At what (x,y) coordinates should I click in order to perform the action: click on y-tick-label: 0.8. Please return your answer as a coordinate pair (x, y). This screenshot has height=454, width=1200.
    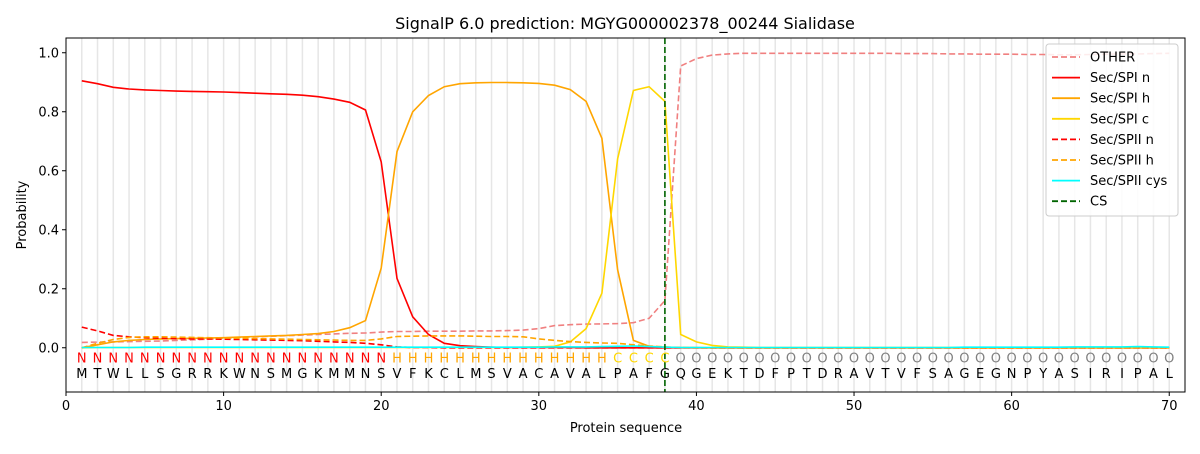
    Looking at the image, I should click on (48, 112).